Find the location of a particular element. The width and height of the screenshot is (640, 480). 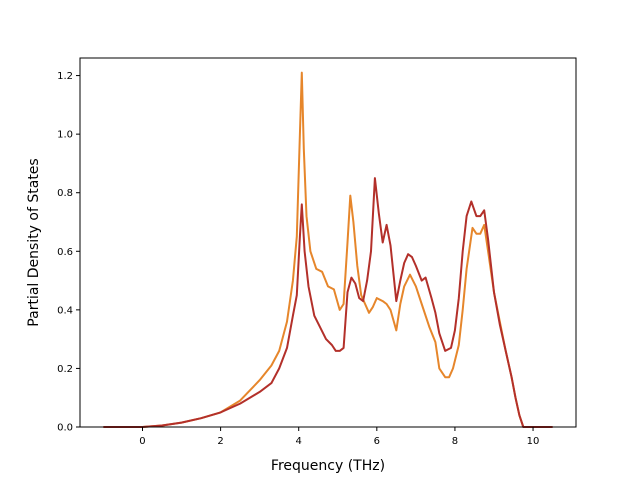

y-axis-label: Partial Density of States is located at coordinates (34, 242).